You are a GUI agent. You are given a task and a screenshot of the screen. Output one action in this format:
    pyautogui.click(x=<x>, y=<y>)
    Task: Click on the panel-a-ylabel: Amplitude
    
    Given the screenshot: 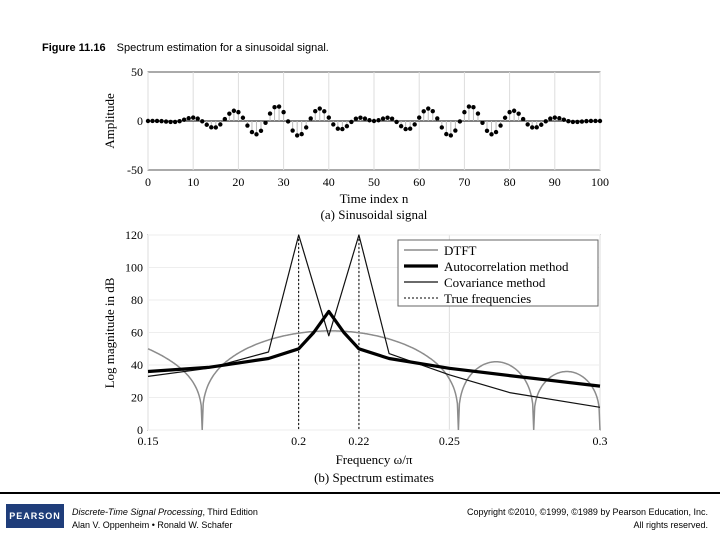 What is the action you would take?
    pyautogui.click(x=109, y=121)
    